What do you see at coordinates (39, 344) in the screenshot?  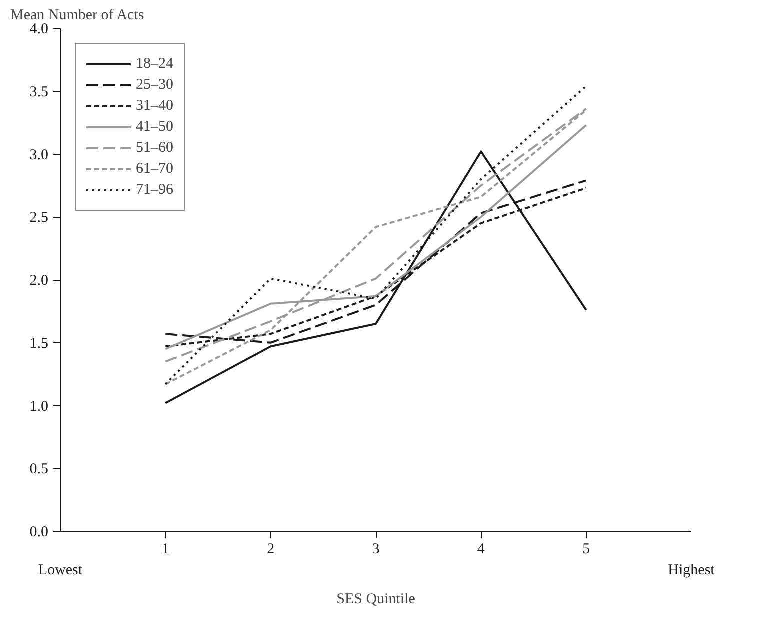 I see `y-tick-label: 1.5` at bounding box center [39, 344].